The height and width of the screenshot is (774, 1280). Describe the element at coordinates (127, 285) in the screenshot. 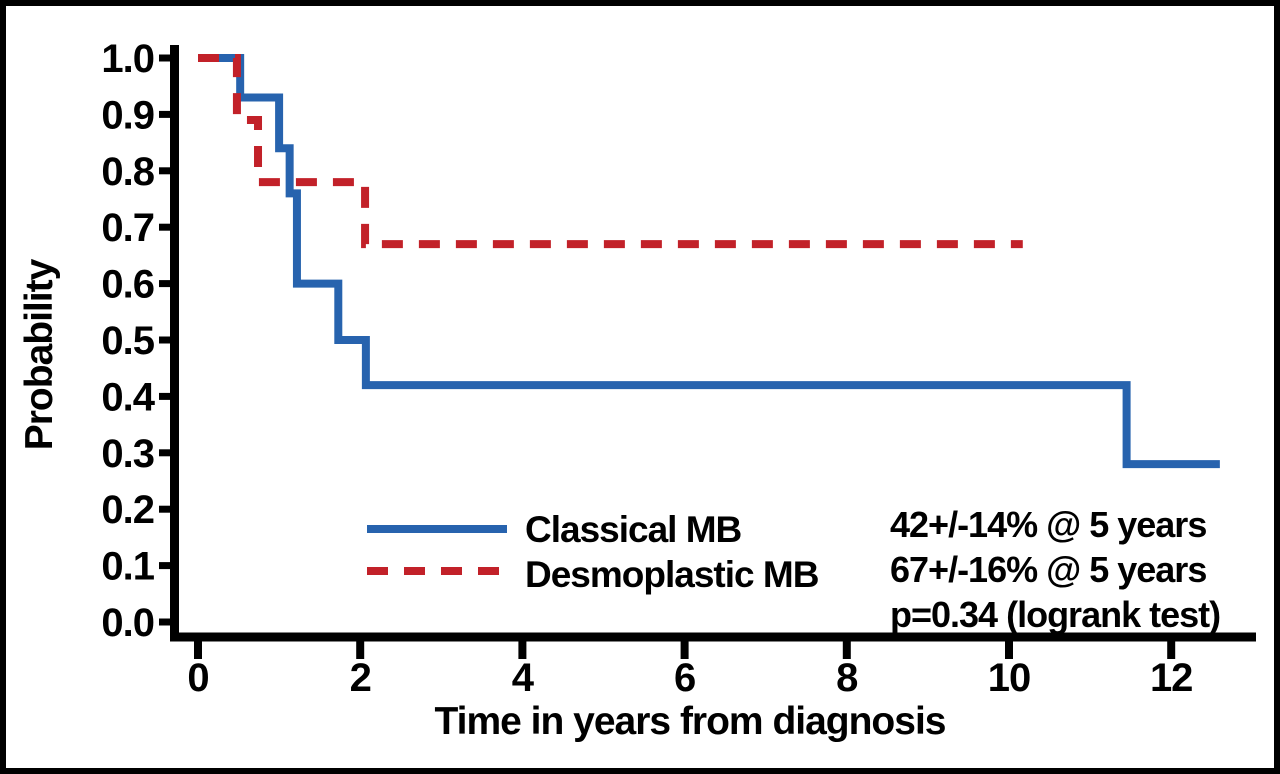

I see `y-tick-label: 0.6` at that location.